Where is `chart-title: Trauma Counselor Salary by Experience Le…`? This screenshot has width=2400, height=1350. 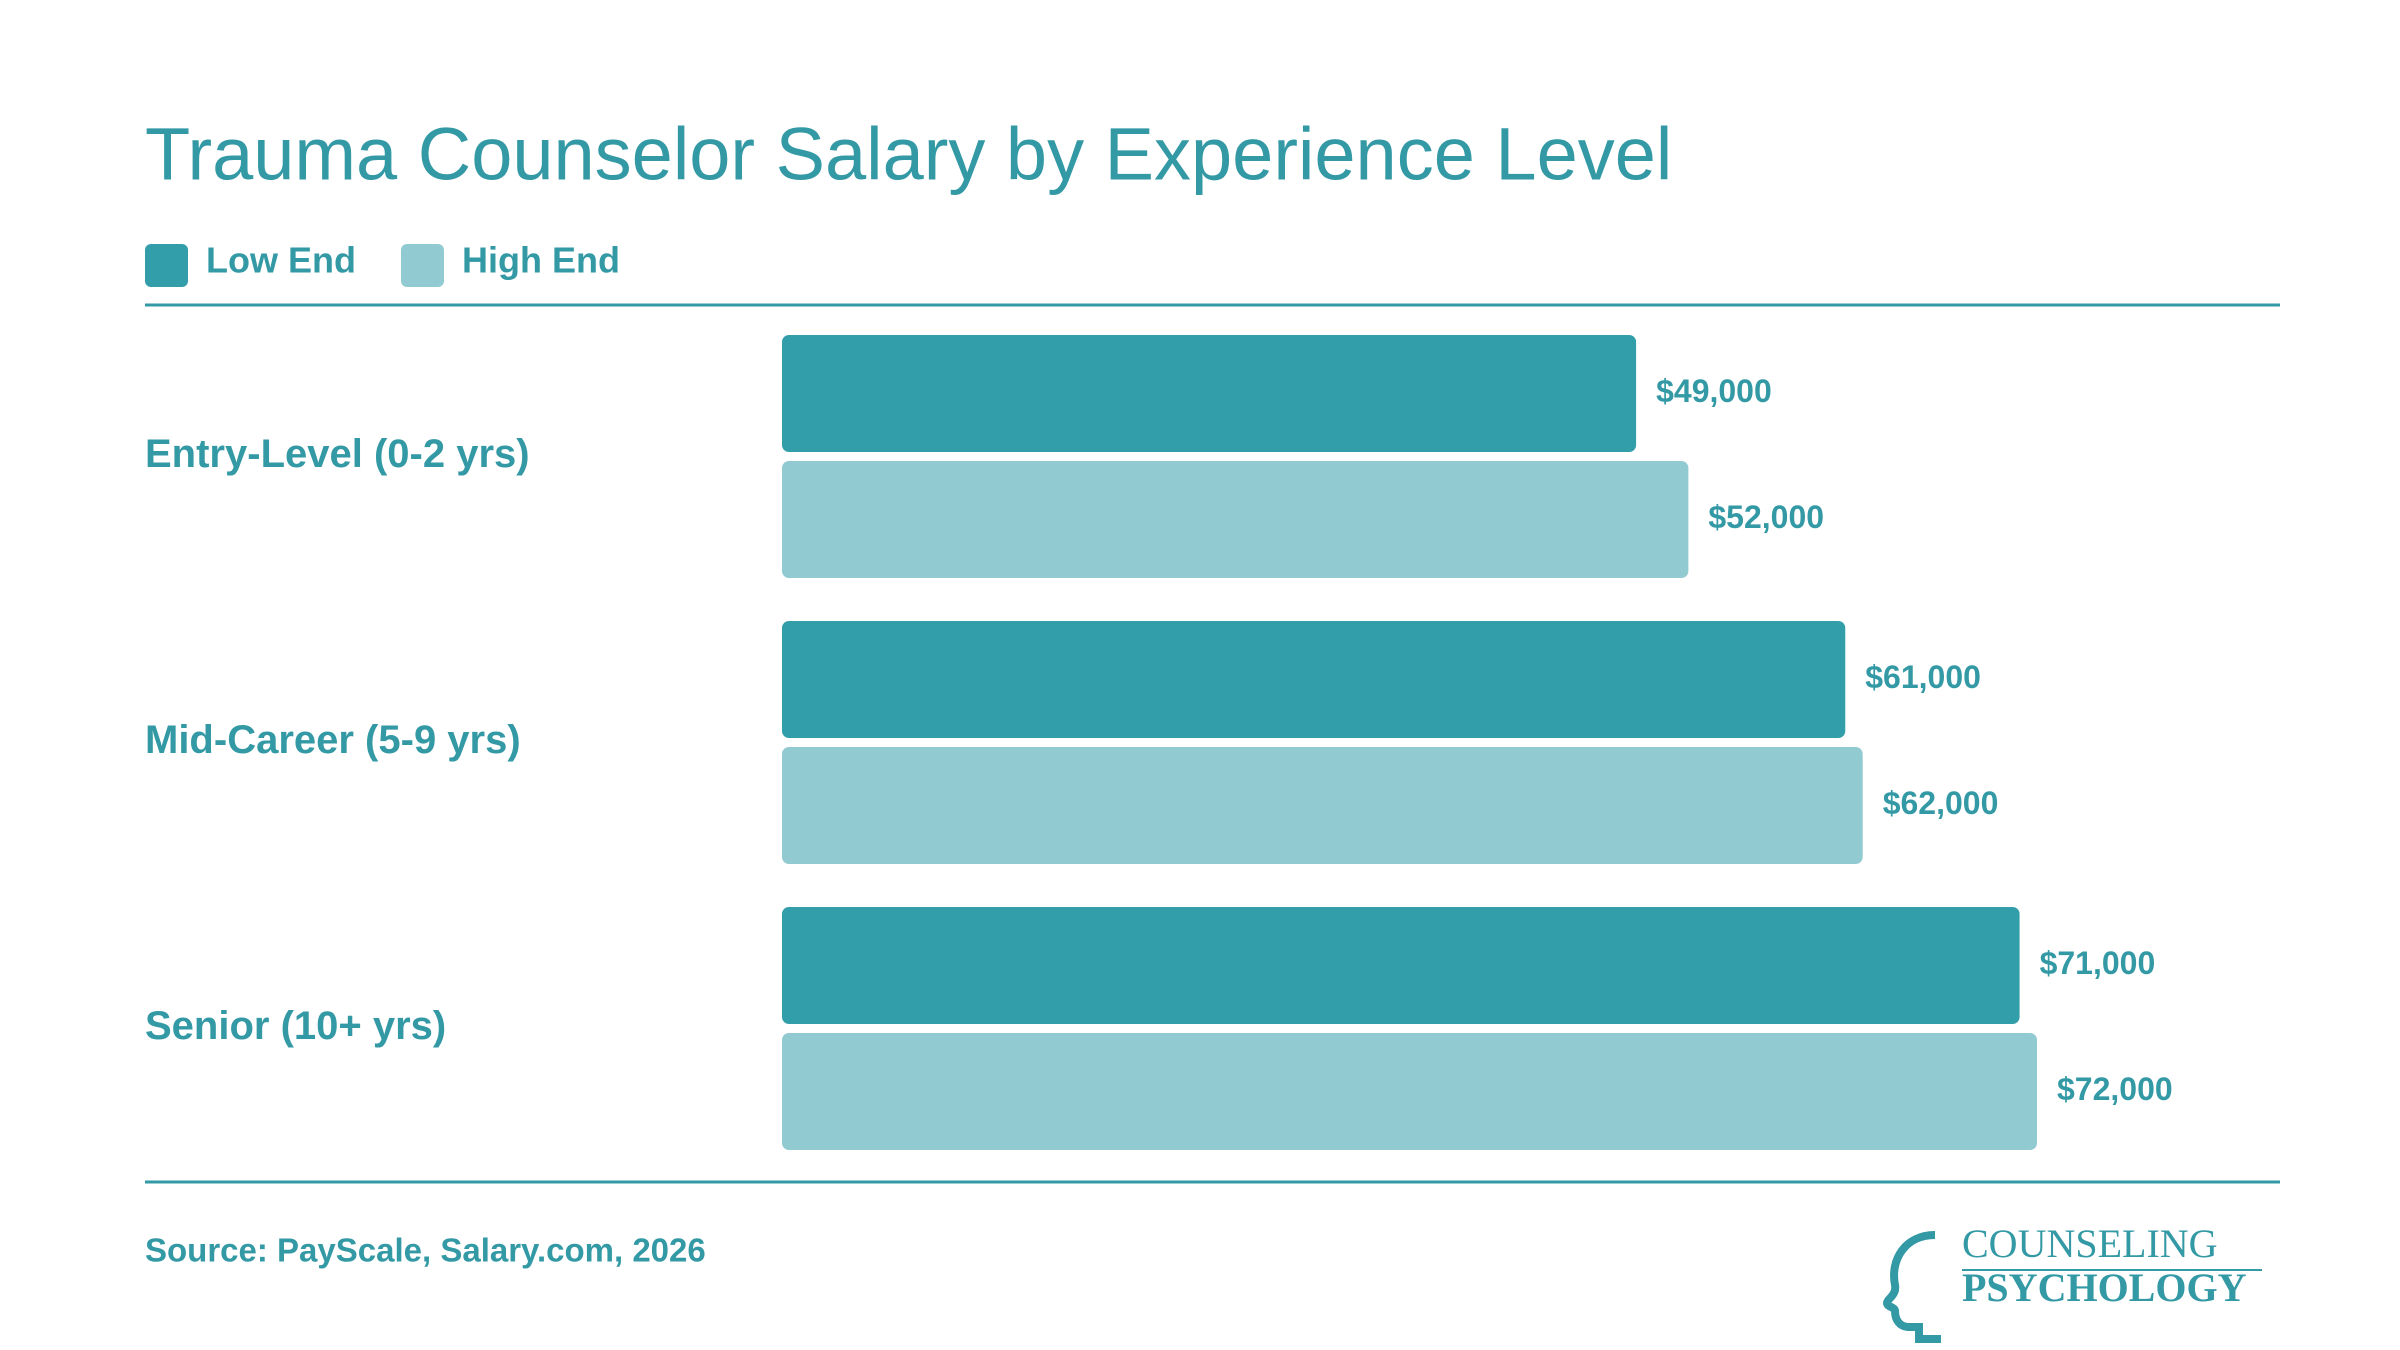 chart-title: Trauma Counselor Salary by Experience Le… is located at coordinates (908, 154).